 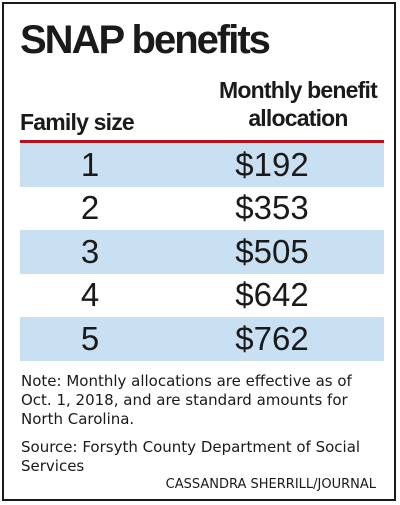 I want to click on column-header-benefit-line1: Monthly benefit, so click(x=298, y=90).